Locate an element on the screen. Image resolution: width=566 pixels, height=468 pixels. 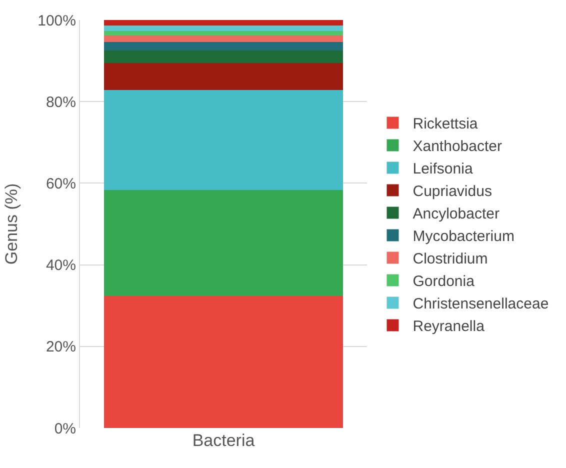
y-axis-title: Genus (%) is located at coordinates (12, 224).